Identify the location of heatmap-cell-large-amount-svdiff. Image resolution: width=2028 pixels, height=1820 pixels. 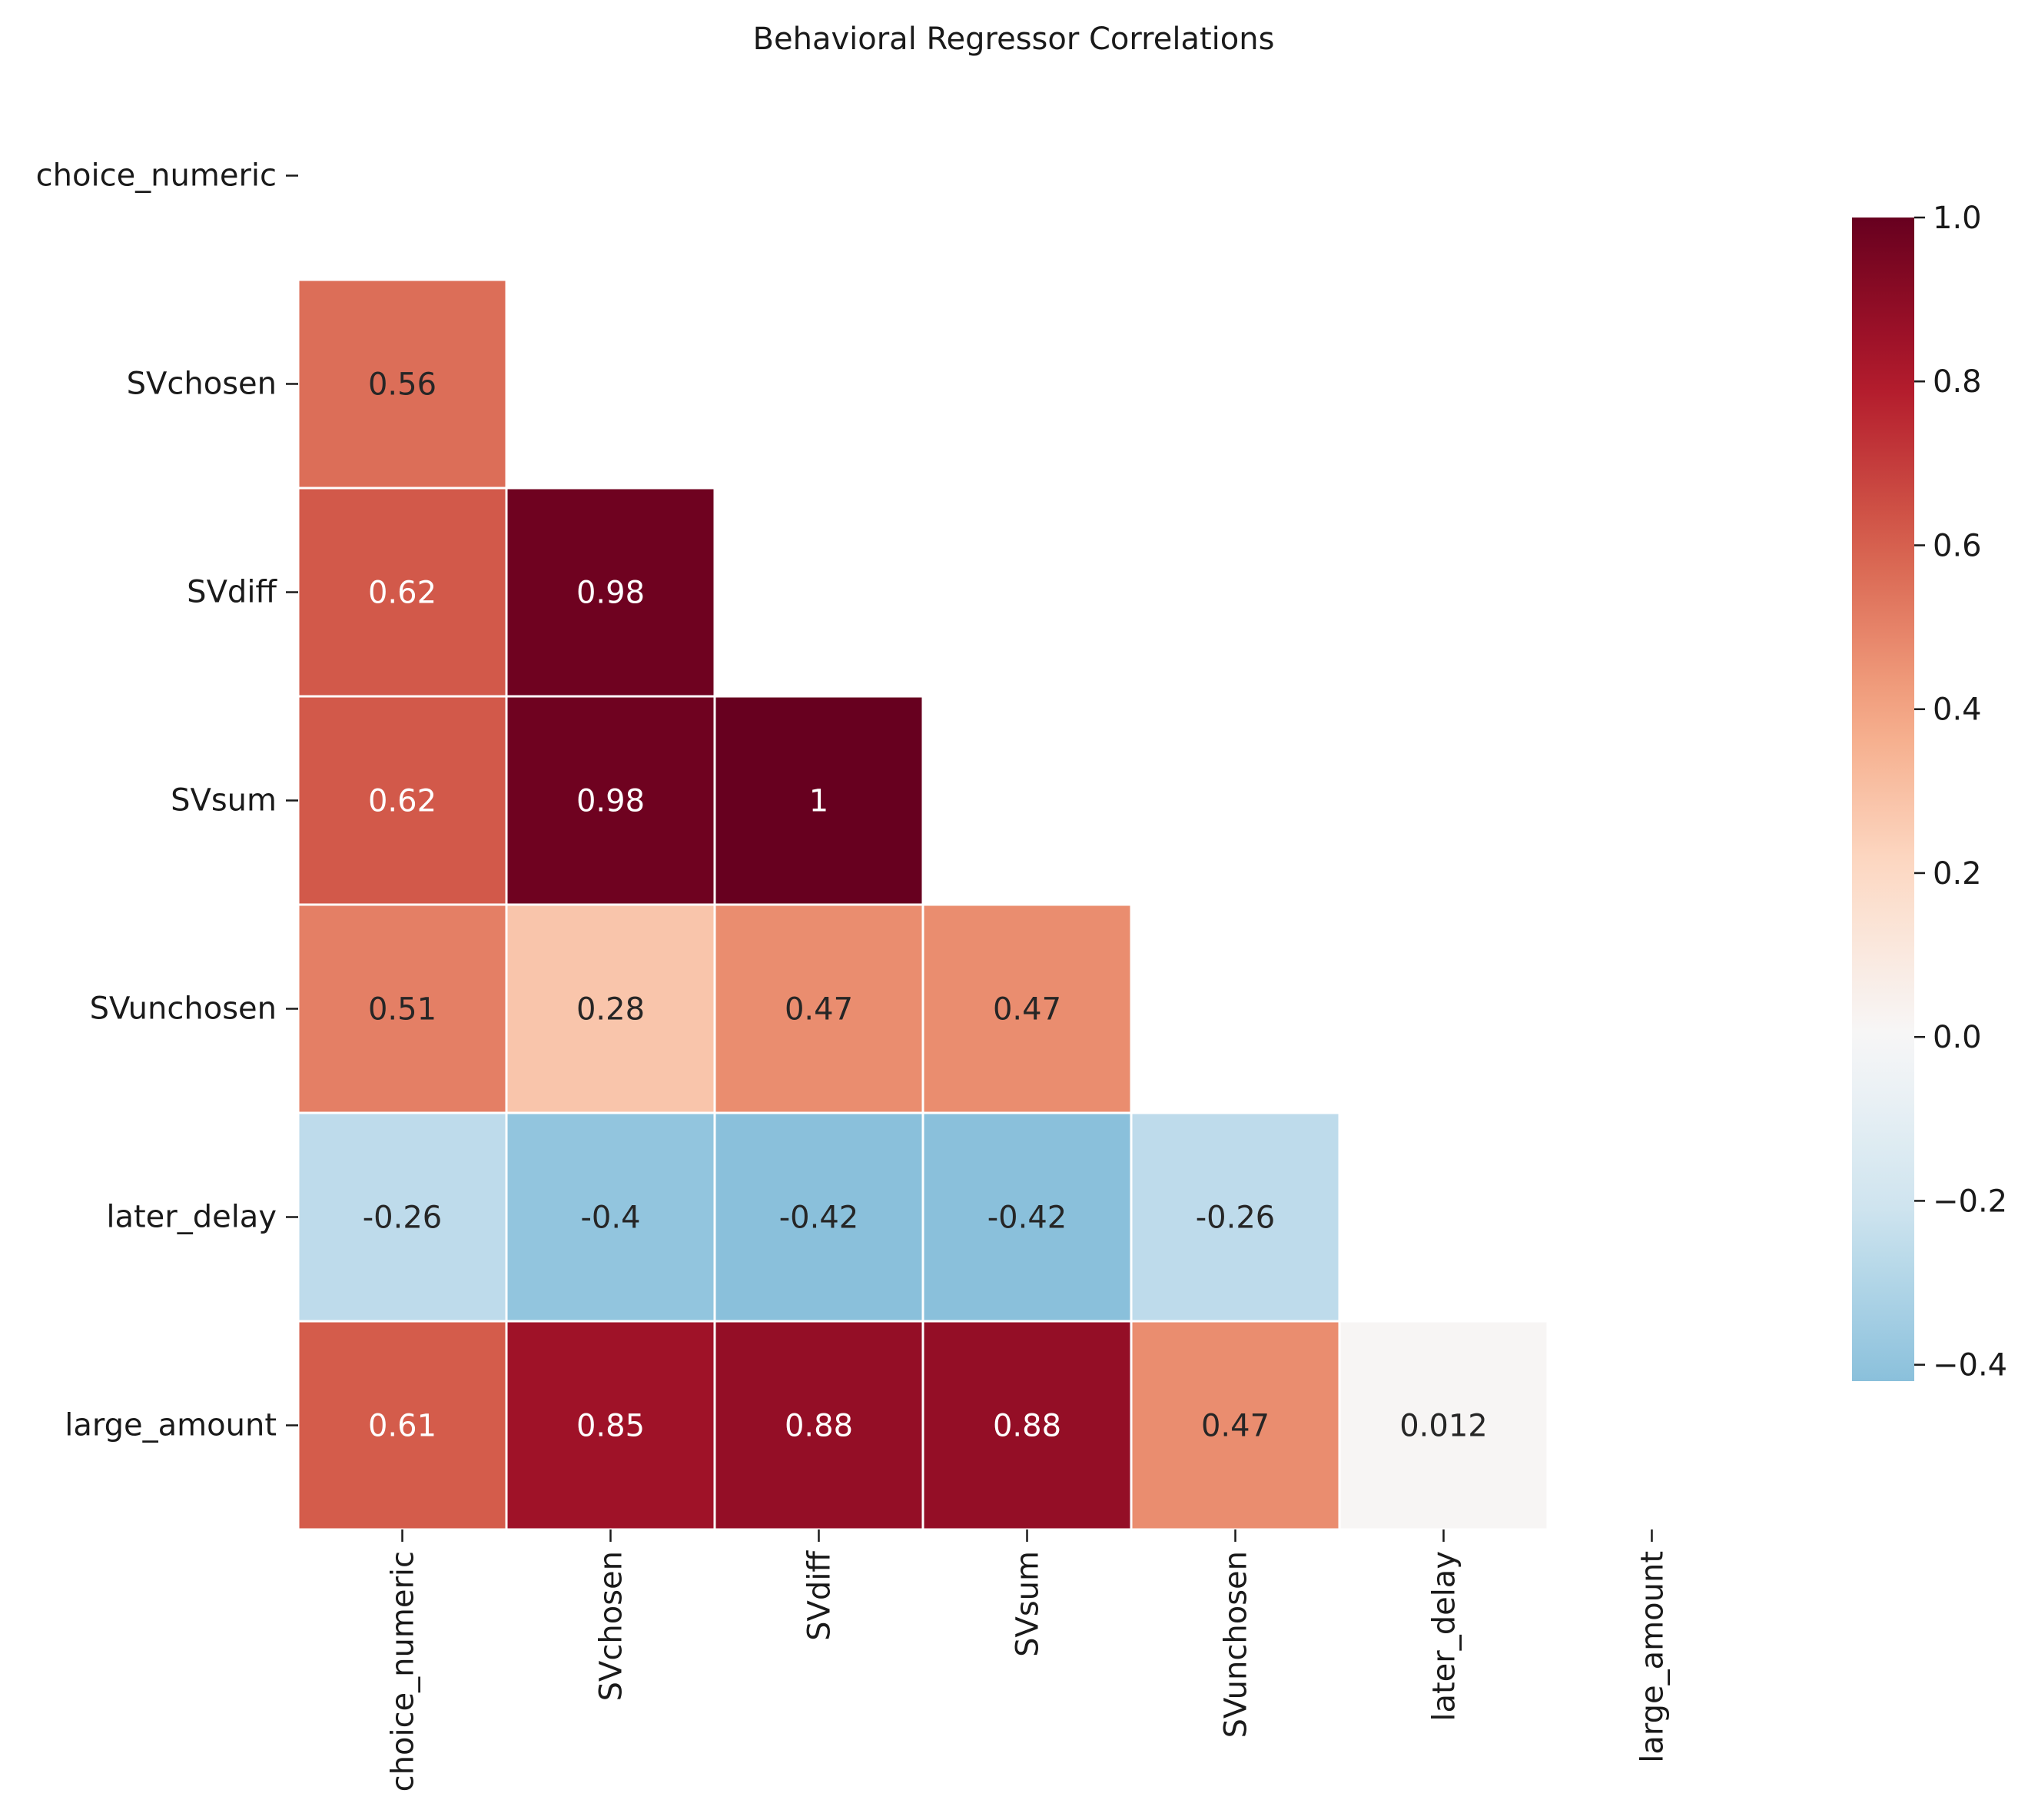
(819, 1425).